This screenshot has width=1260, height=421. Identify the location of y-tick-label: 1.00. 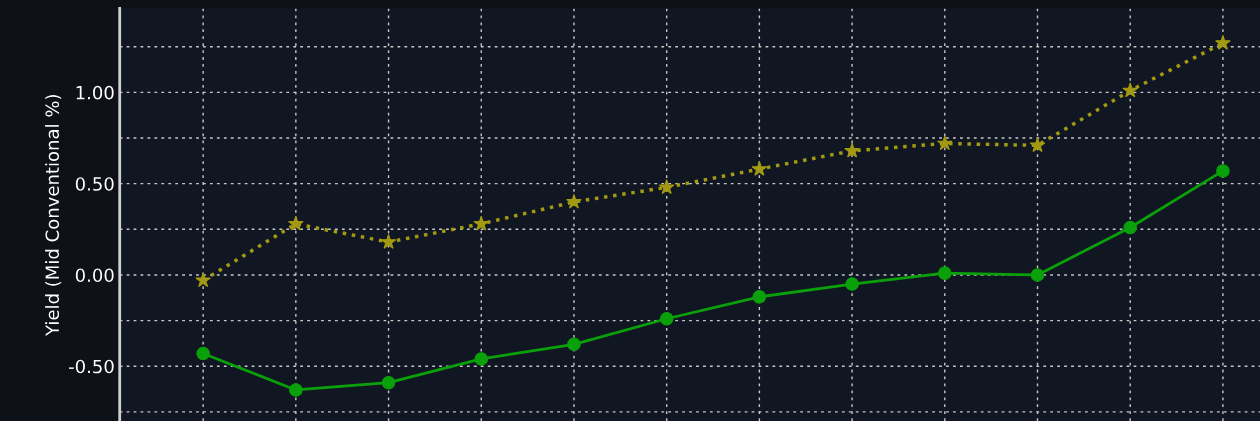
(95, 92).